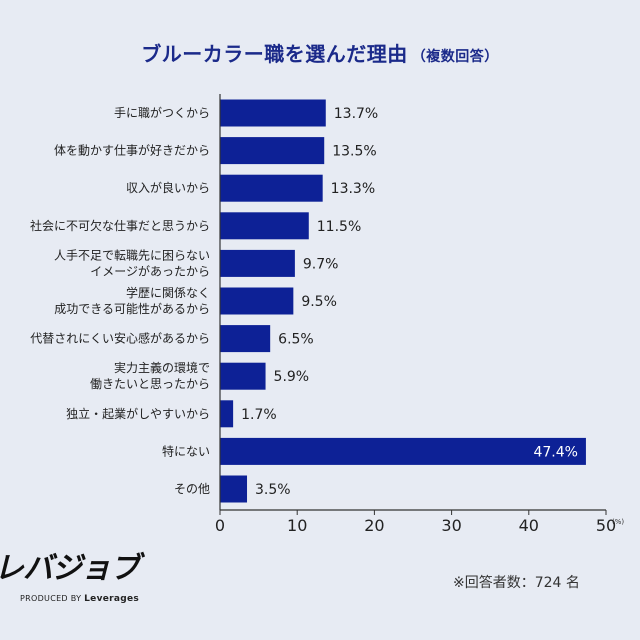 This screenshot has width=640, height=640. What do you see at coordinates (321, 264) in the screenshot?
I see `data-label: 9.7%` at bounding box center [321, 264].